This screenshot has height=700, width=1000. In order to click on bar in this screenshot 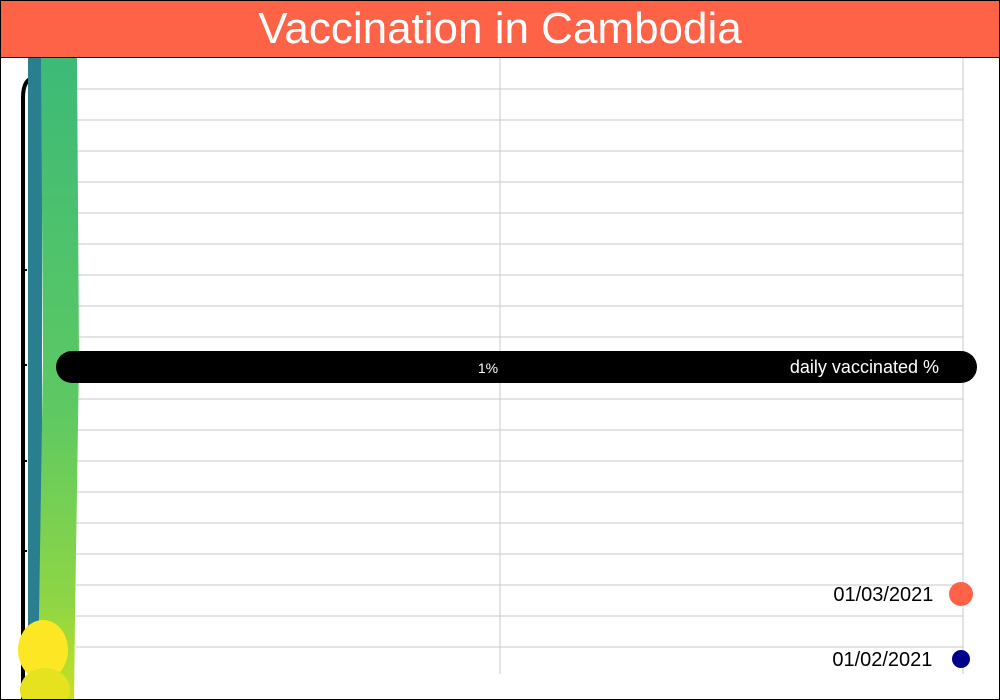, I will do `click(516, 367)`.